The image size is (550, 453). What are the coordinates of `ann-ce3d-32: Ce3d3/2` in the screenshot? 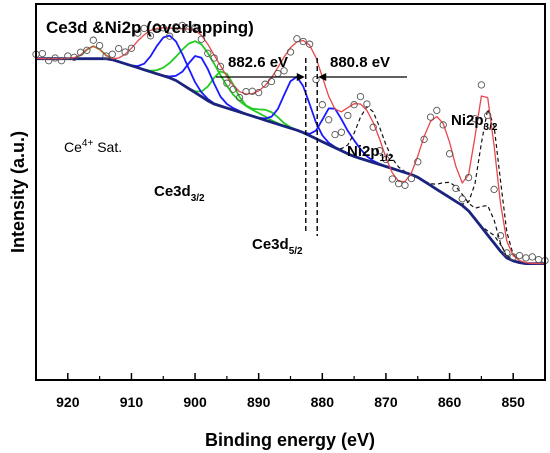 It's located at (179, 193).